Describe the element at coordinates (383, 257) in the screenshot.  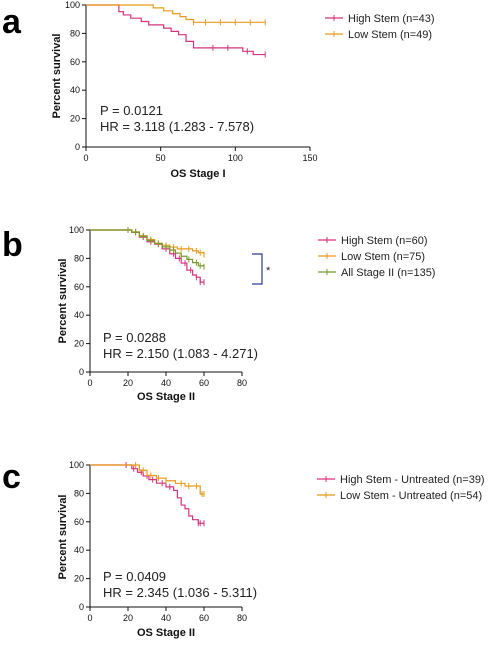
I see `legend-label-low-stem: Low Stem (n=75)` at that location.